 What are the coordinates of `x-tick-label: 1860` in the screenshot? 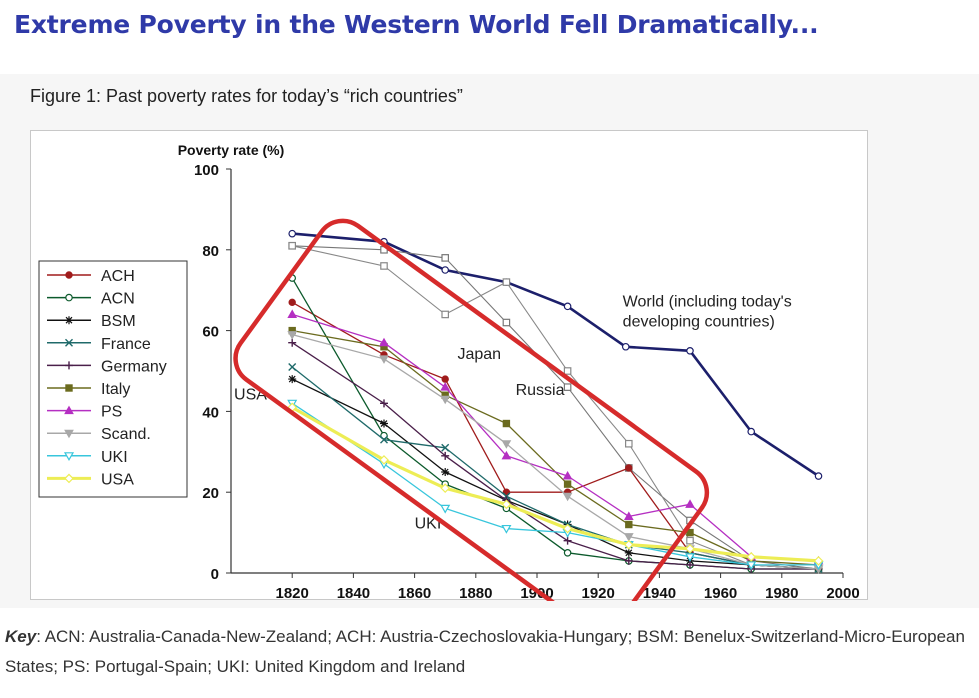 It's located at (414, 593).